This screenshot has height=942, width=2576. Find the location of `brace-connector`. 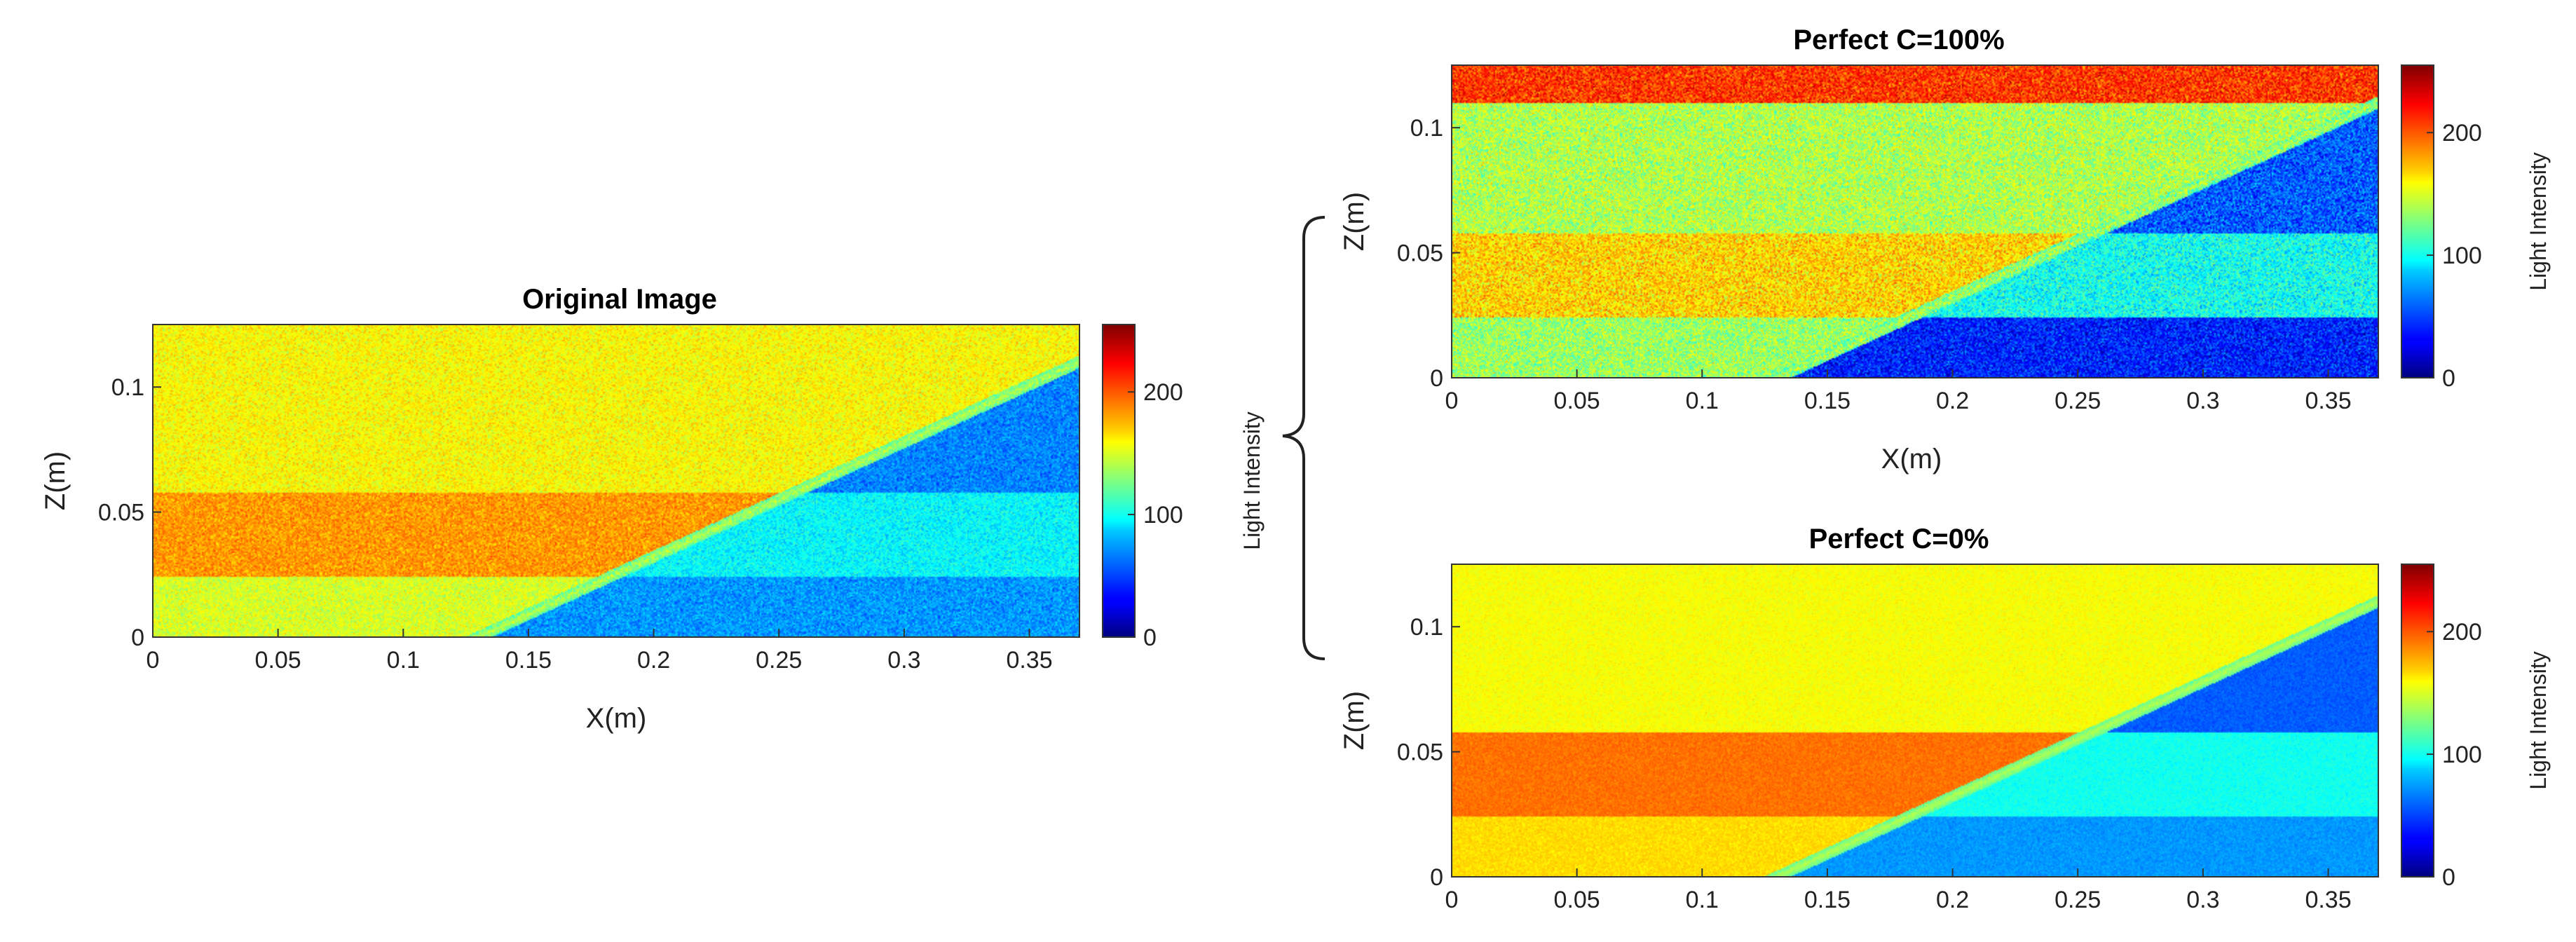

brace-connector is located at coordinates (1304, 438).